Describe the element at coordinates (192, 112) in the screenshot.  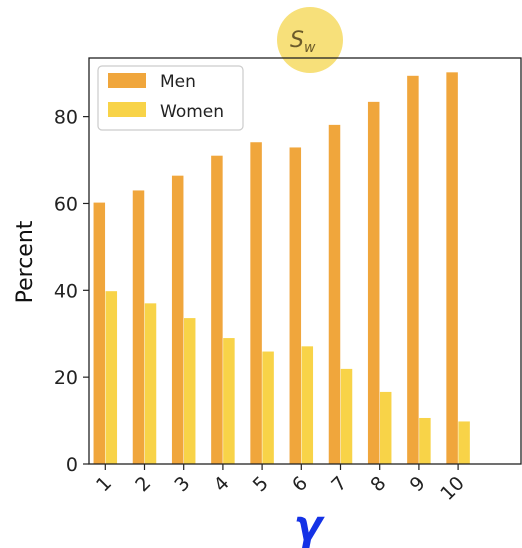
I see `legend-label-women: Women` at that location.